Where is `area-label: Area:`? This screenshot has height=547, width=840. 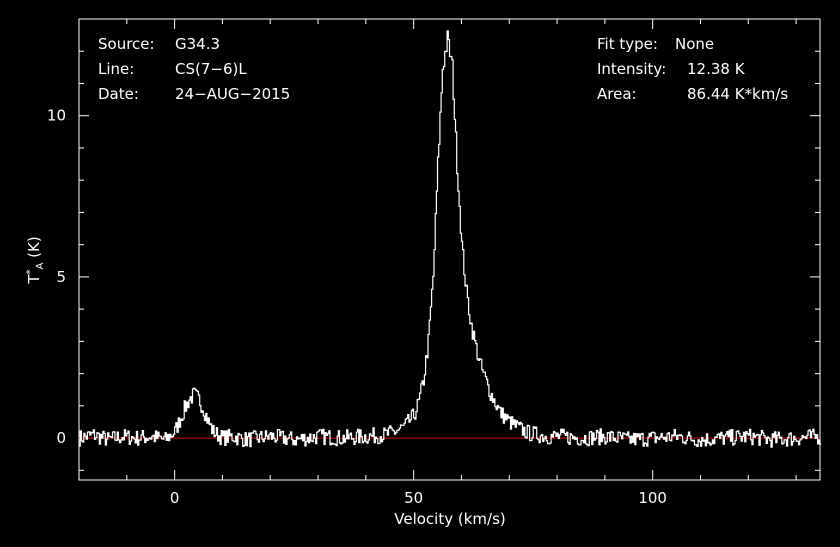 area-label: Area: is located at coordinates (617, 94).